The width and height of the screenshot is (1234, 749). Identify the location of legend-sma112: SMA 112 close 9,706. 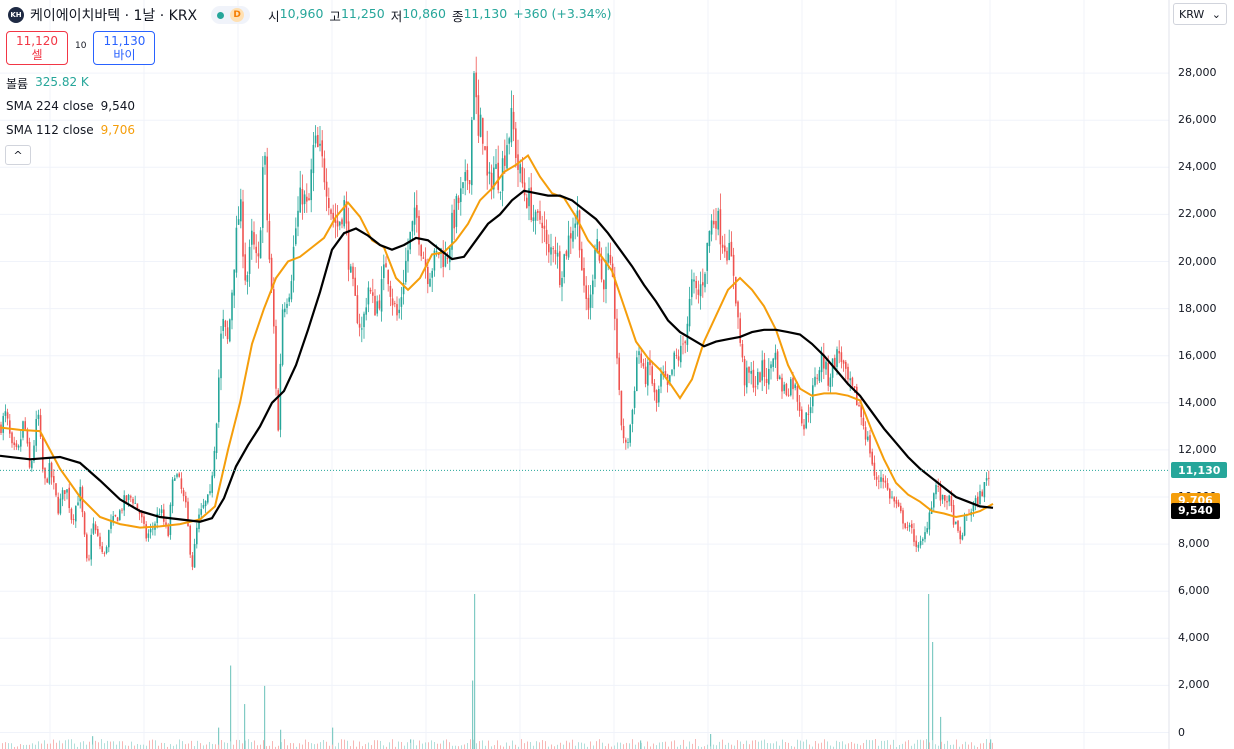
(70, 130).